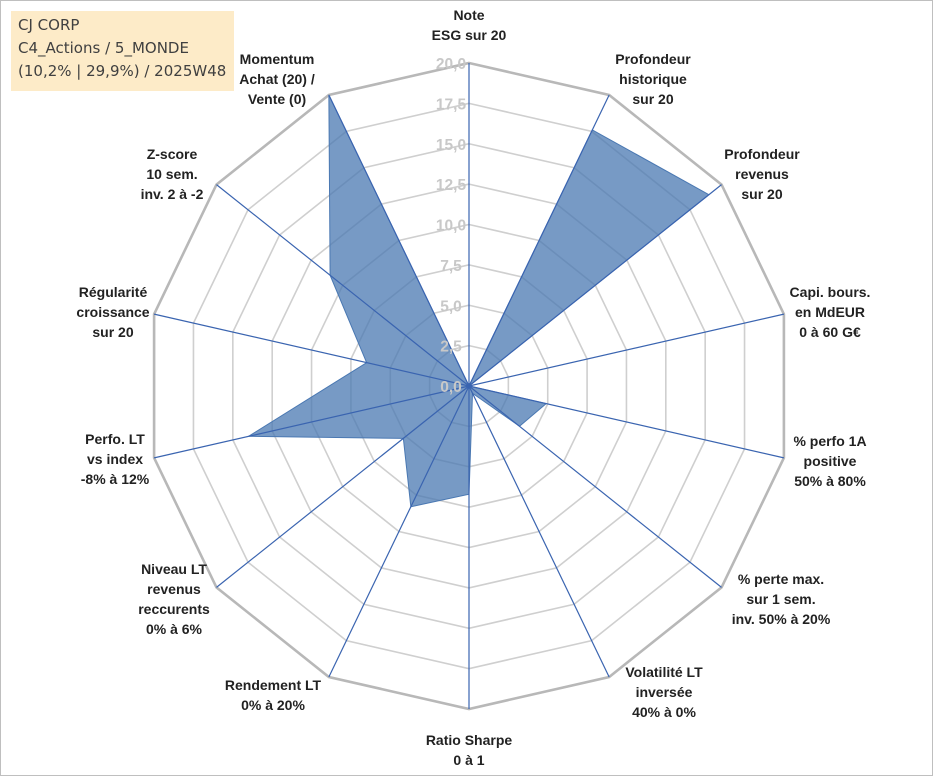 The height and width of the screenshot is (776, 933). What do you see at coordinates (172, 154) in the screenshot?
I see `axis-label-13: Z-score` at bounding box center [172, 154].